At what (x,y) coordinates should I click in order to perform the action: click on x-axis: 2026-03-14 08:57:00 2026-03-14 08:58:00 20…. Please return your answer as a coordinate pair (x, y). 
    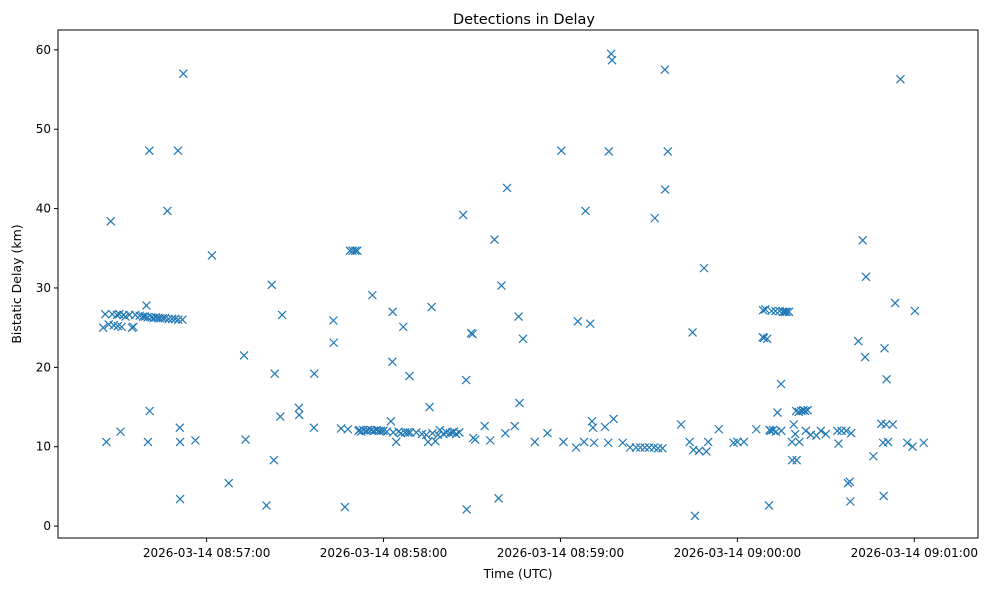
    Looking at the image, I should click on (560, 549).